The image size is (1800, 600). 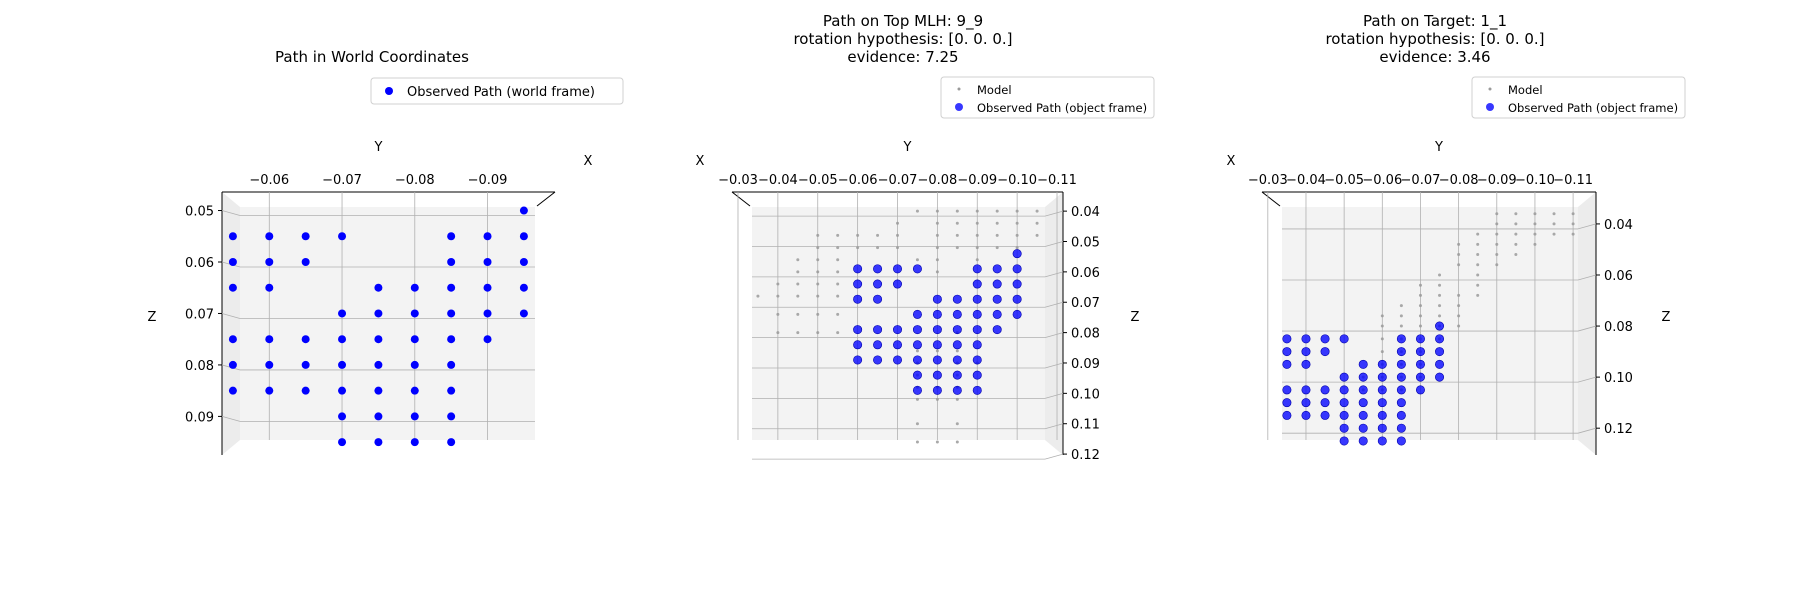 What do you see at coordinates (199, 366) in the screenshot?
I see `z-tick-label: 0.08` at bounding box center [199, 366].